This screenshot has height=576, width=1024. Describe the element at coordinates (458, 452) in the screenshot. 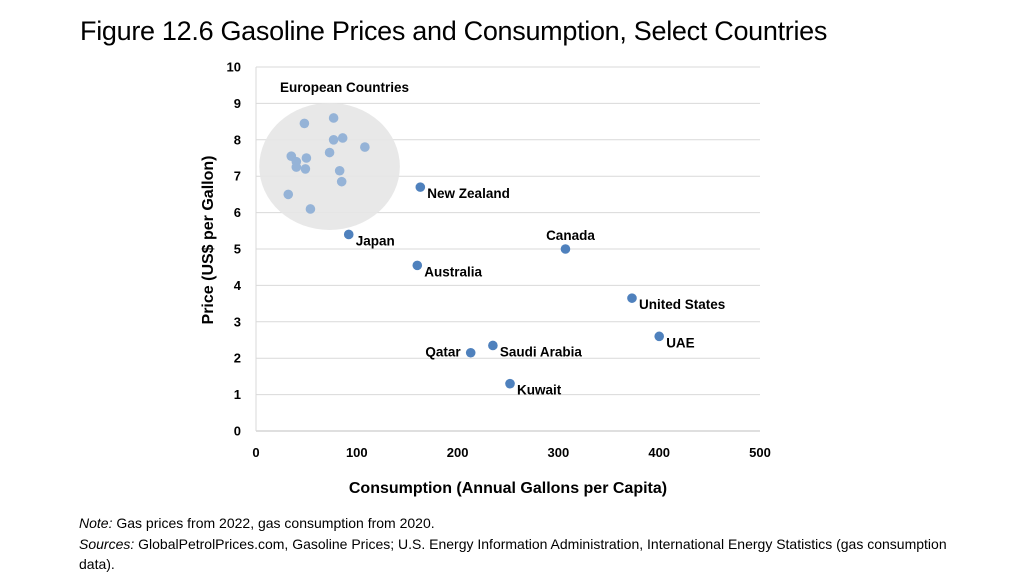

I see `x-tick-label: 200` at that location.